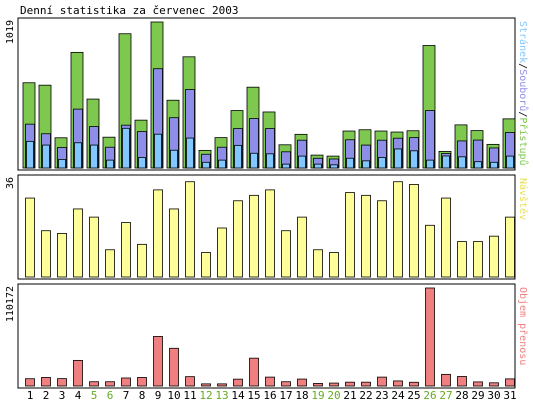 This screenshot has height=405, width=533. I want to click on side-label-part: Přístupů, so click(523, 141).